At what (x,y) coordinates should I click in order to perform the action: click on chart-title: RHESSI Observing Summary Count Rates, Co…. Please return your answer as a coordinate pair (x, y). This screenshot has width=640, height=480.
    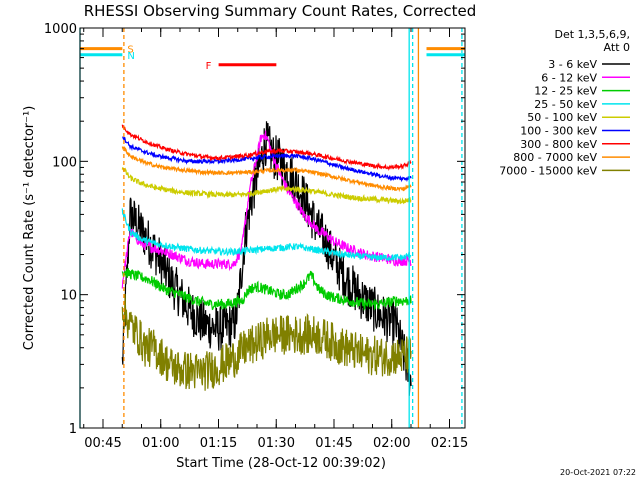
    Looking at the image, I should click on (280, 11).